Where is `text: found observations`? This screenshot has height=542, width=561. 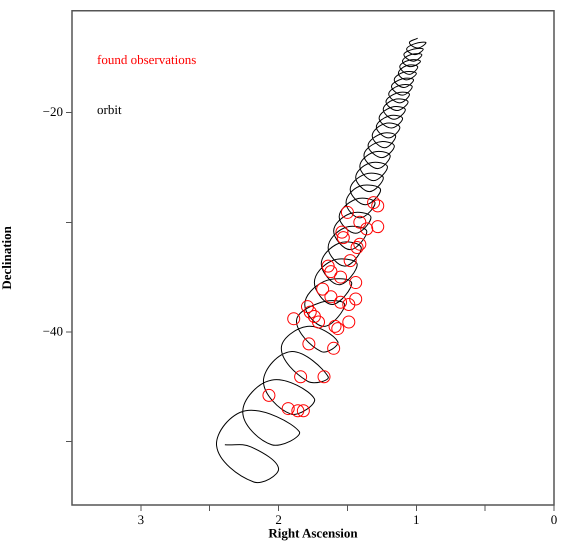
text: found observations is located at coordinates (146, 60).